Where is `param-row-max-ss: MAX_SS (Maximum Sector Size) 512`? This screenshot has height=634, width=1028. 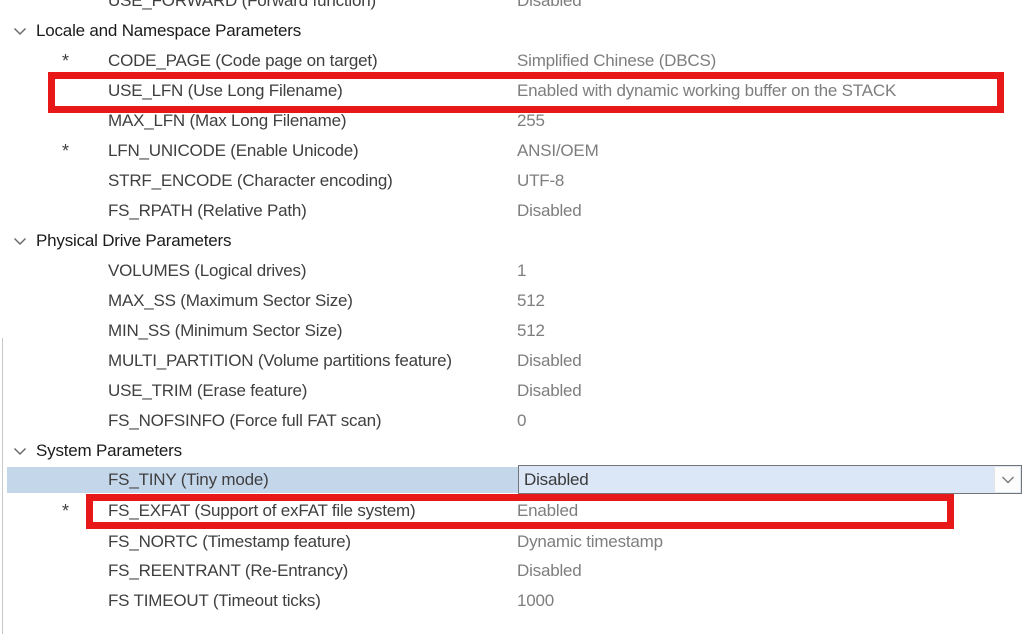
param-row-max-ss: MAX_SS (Maximum Sector Size) 512 is located at coordinates (514, 301).